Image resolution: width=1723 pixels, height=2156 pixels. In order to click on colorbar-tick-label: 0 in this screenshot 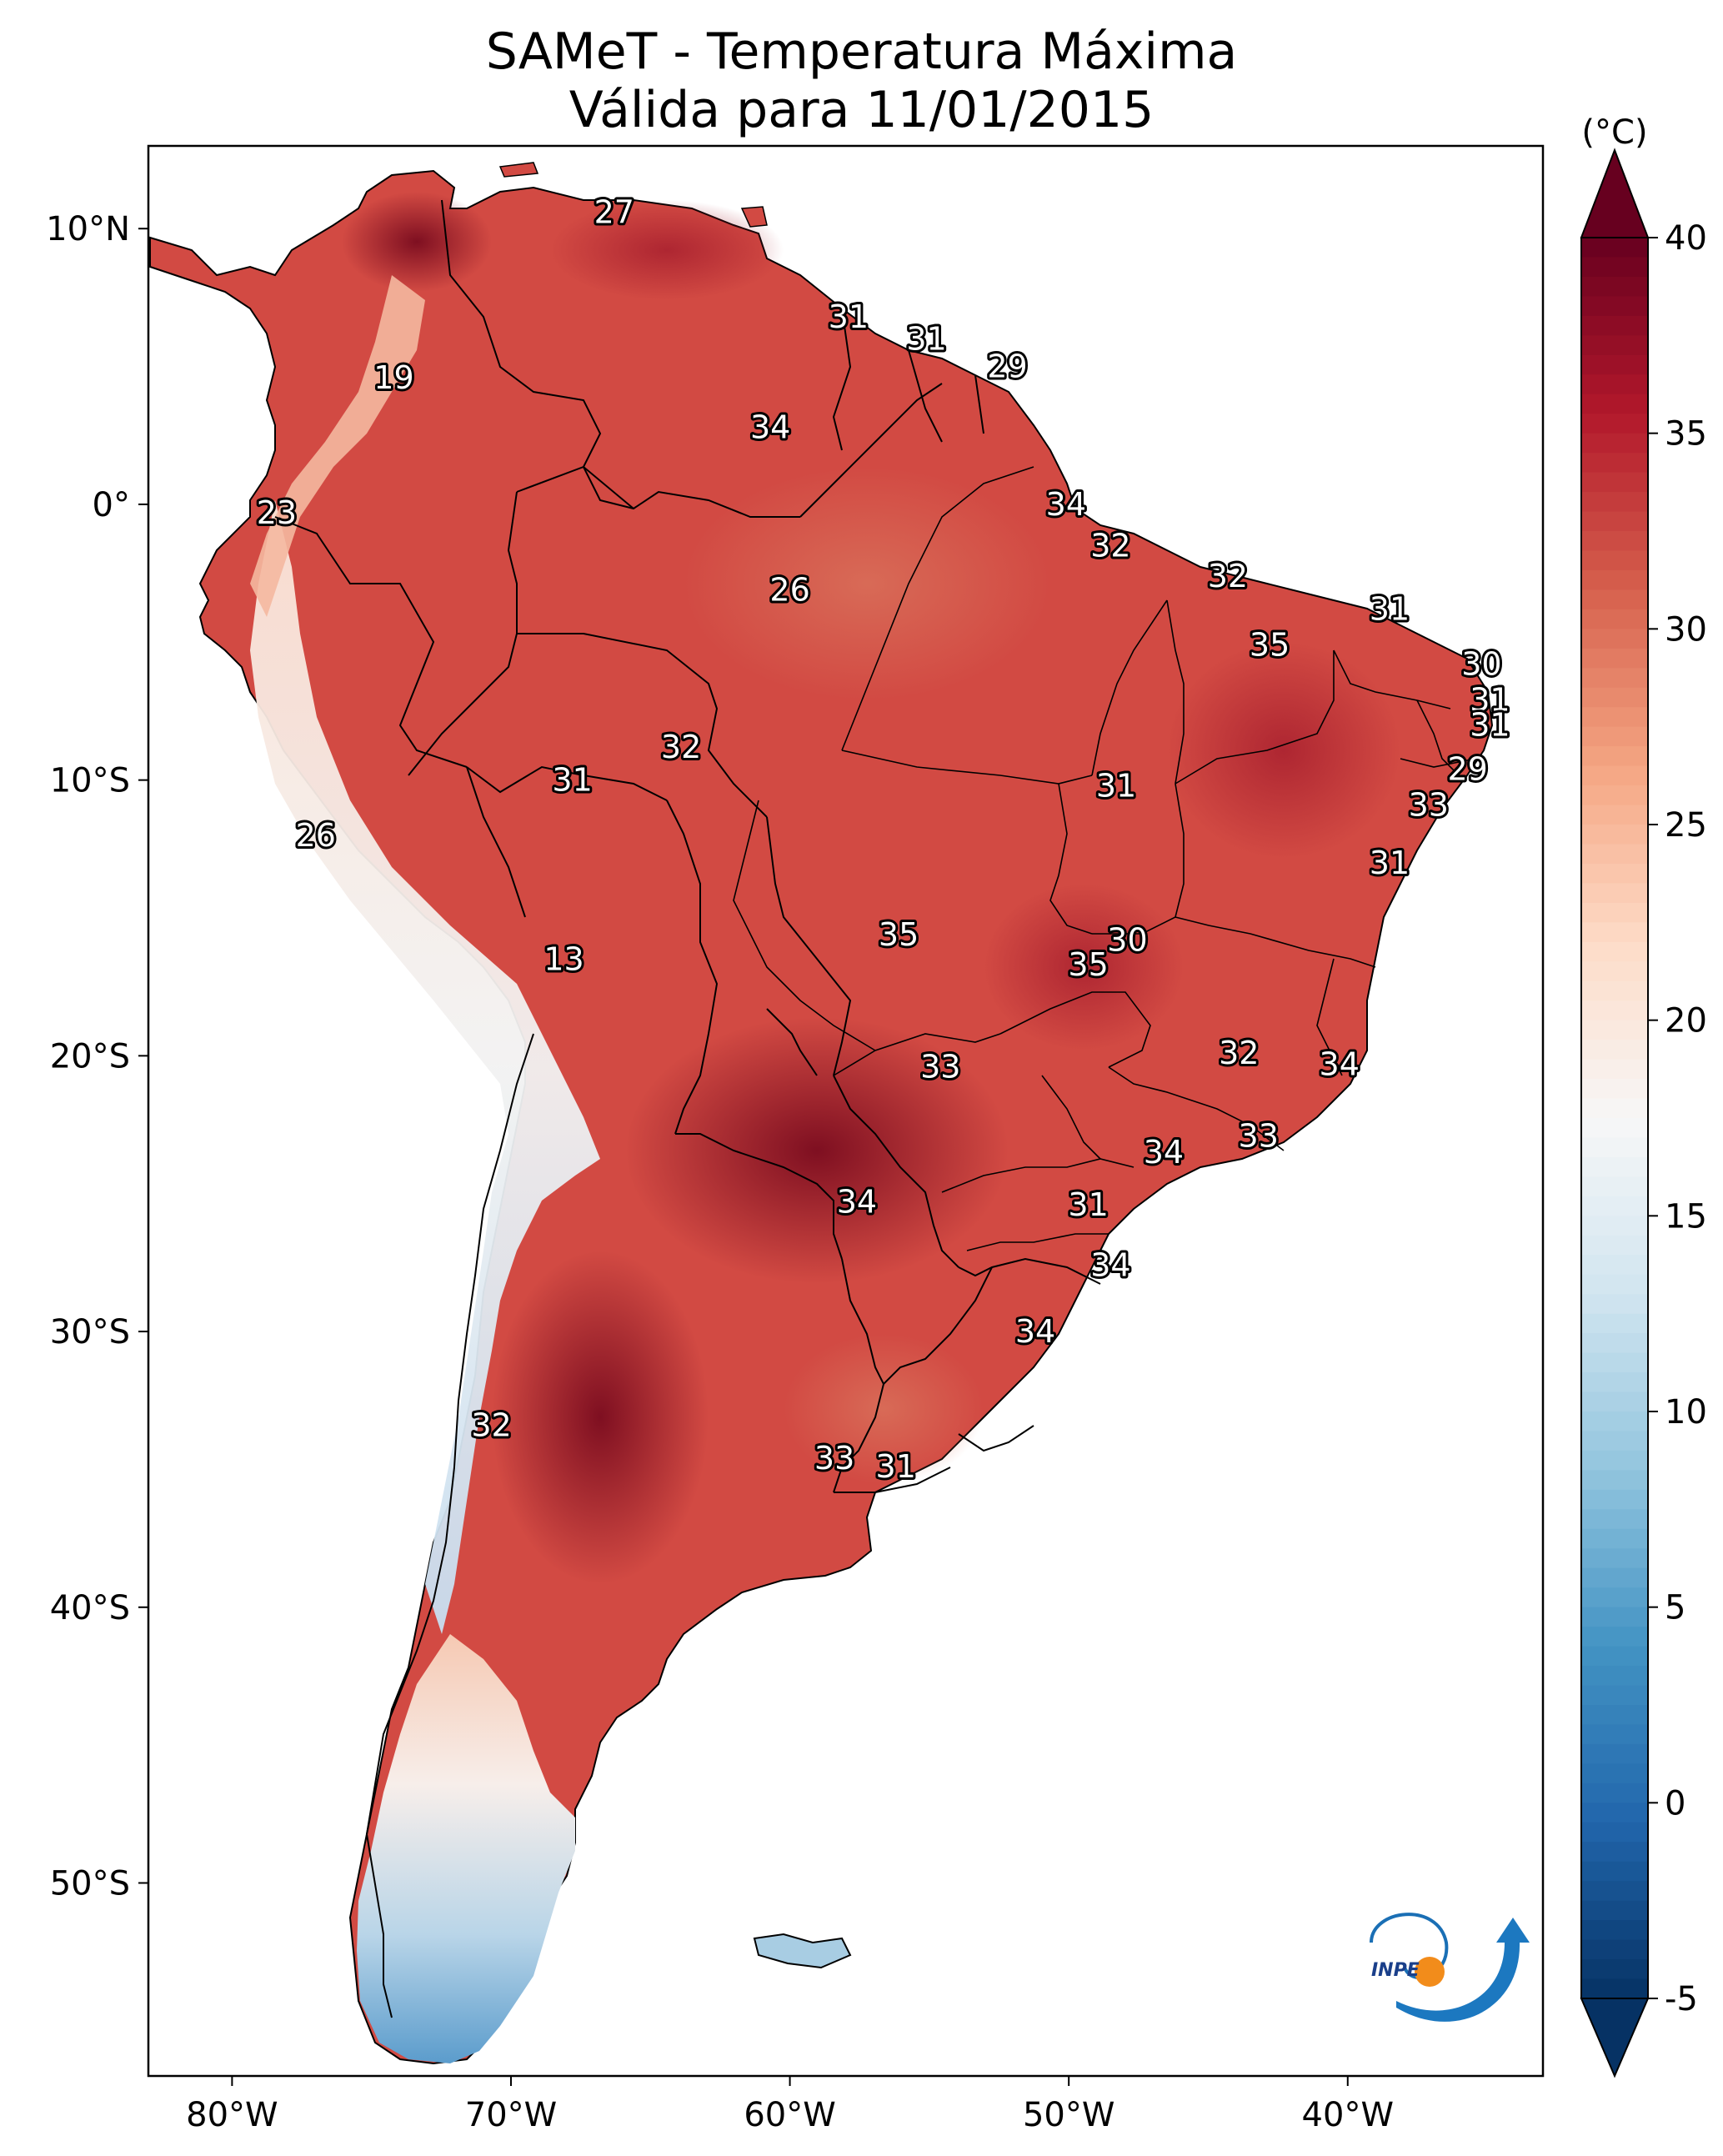, I will do `click(1675, 1804)`.